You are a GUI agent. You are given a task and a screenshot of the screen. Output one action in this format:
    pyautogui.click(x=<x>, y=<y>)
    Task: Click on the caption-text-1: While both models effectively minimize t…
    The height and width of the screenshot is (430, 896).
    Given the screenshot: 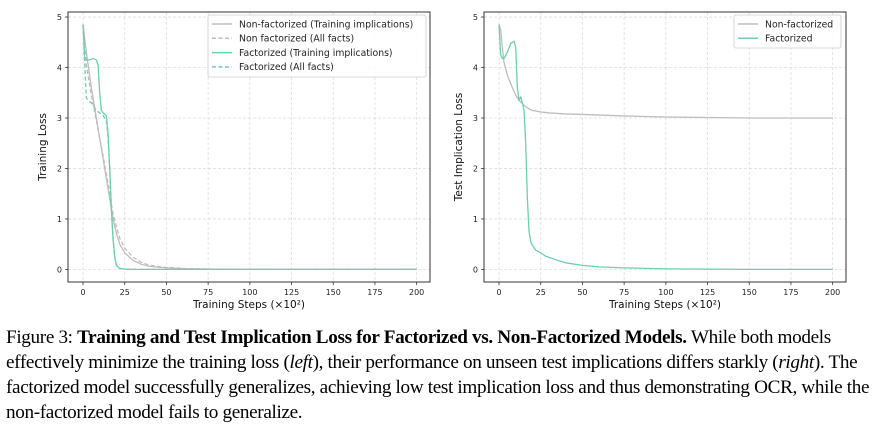 What is the action you would take?
    pyautogui.click(x=418, y=350)
    